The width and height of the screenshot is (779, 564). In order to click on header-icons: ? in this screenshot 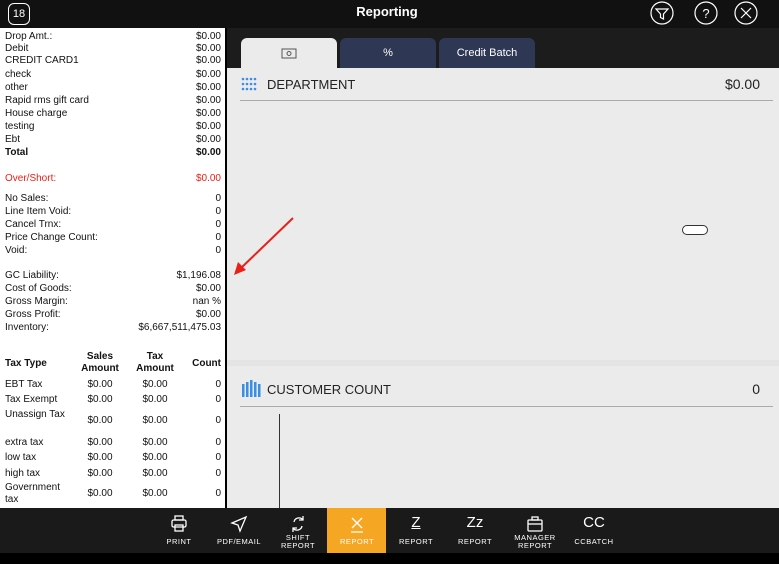, I will do `click(704, 13)`.